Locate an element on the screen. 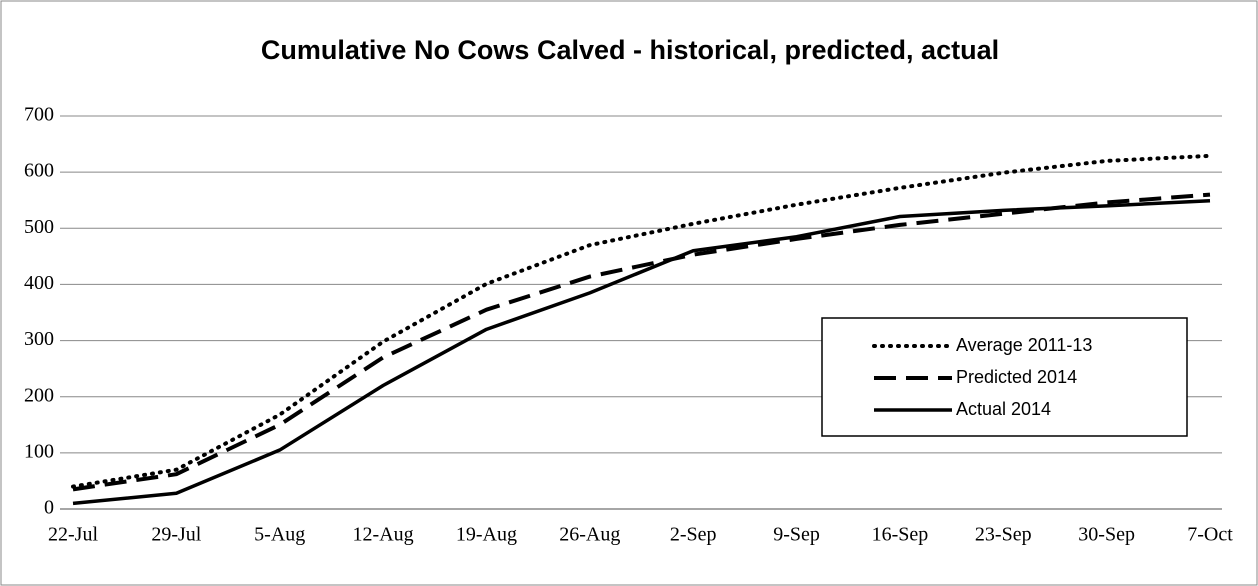  x-tick-label: 7-Oct is located at coordinates (1210, 535).